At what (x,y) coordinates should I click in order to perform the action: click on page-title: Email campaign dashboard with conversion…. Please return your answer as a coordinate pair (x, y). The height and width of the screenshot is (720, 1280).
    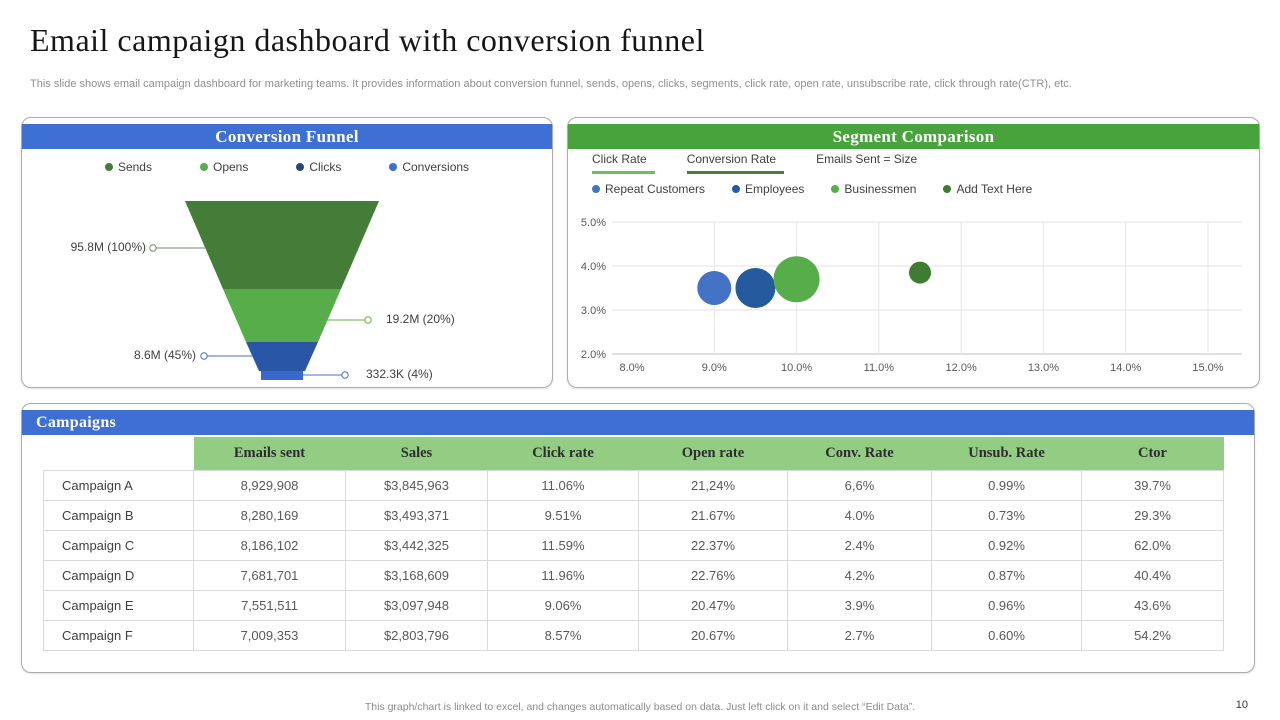
    Looking at the image, I should click on (367, 40).